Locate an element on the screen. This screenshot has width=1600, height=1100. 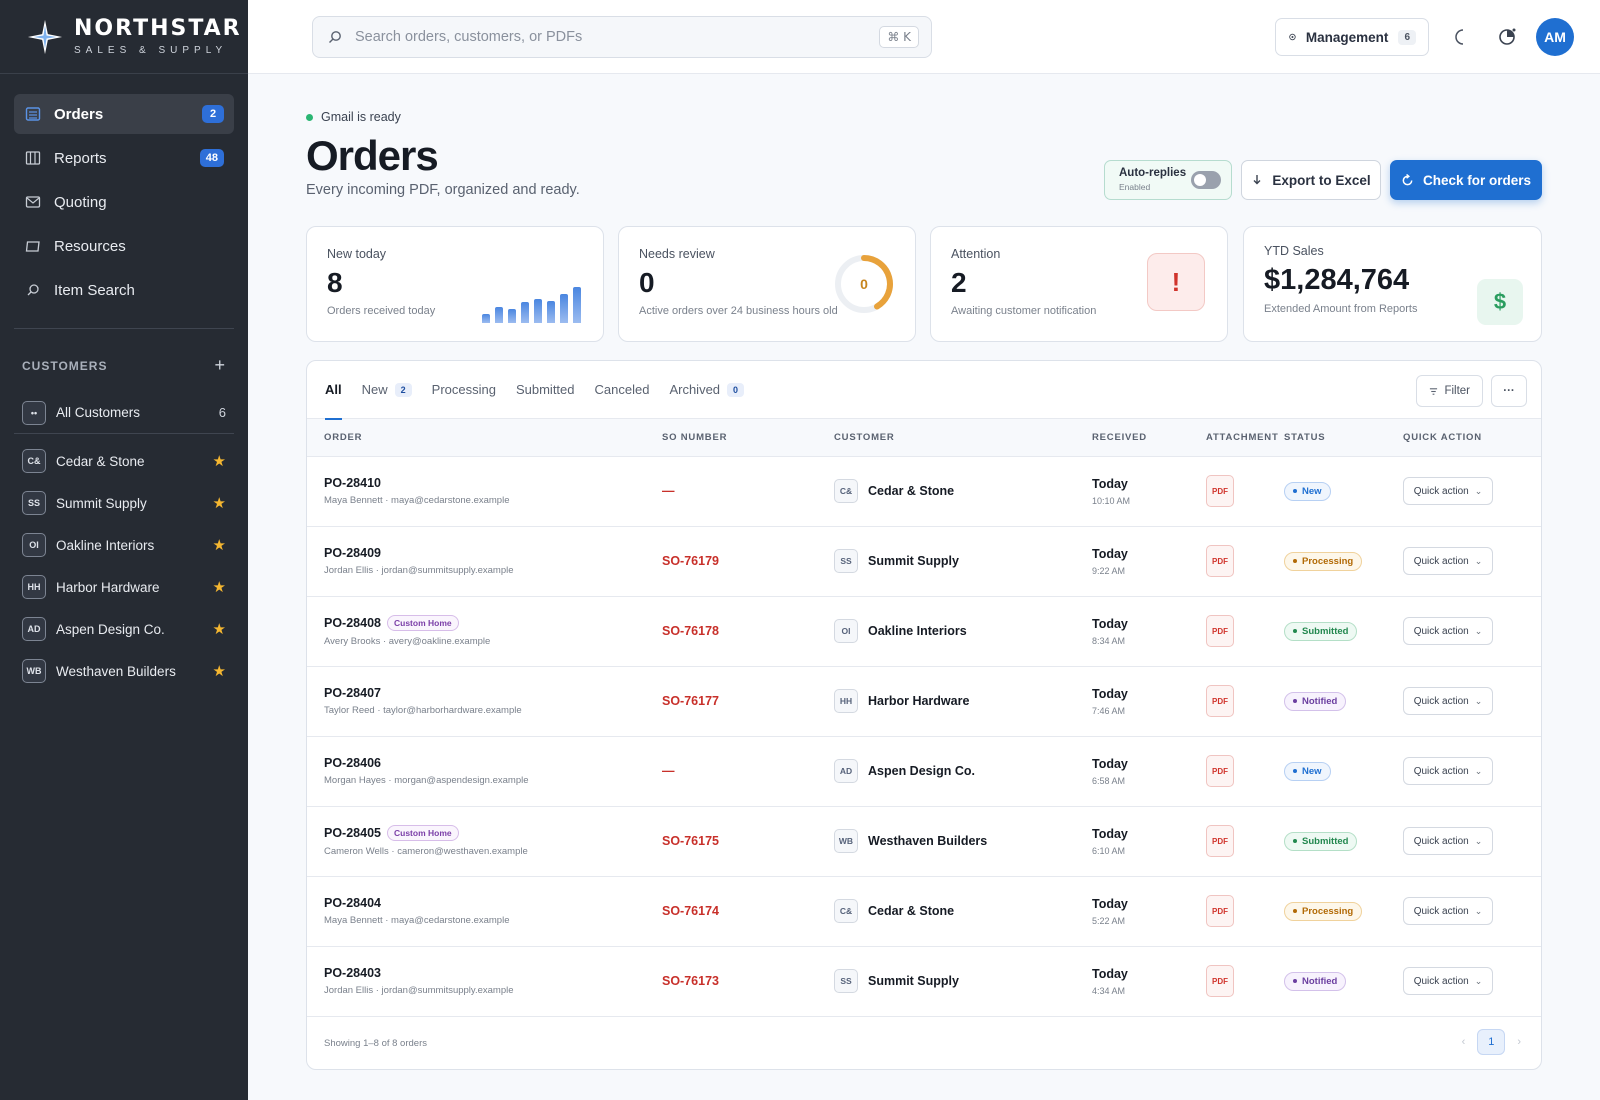
po-number: PO-28405 is located at coordinates (352, 833).